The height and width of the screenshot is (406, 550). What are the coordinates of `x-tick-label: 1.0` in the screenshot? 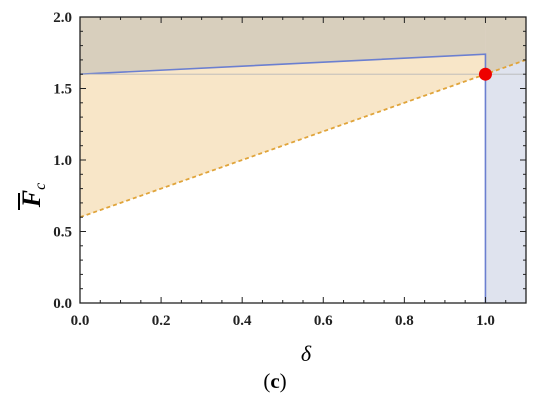 It's located at (485, 321).